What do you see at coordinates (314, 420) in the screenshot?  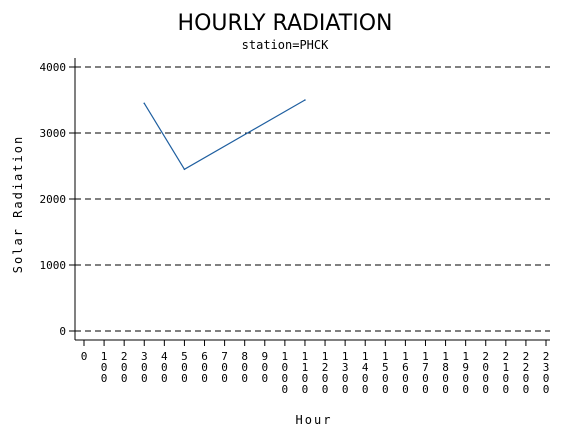 I see `x-axis-label: Hour` at bounding box center [314, 420].